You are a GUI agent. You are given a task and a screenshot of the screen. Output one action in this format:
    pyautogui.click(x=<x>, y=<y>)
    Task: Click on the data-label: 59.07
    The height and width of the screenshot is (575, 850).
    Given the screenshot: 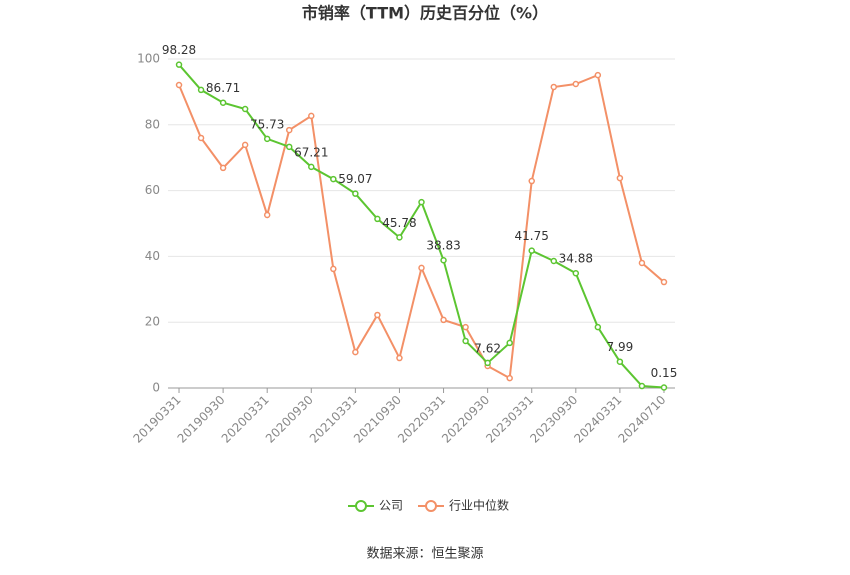 What is the action you would take?
    pyautogui.click(x=355, y=179)
    